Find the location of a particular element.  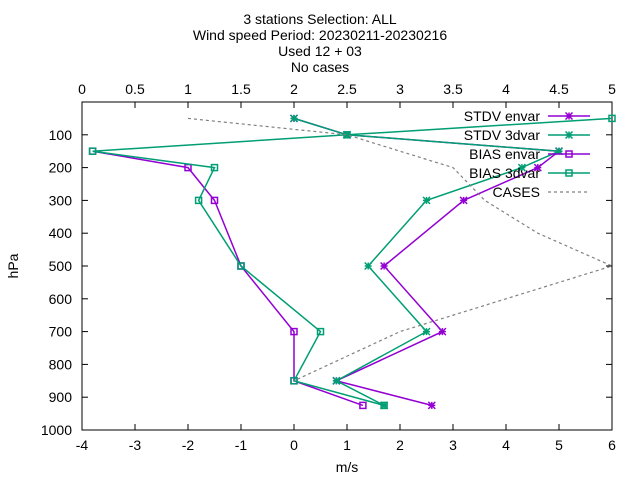

chart-title-line-1: 3 stations Selection: ALL is located at coordinates (320, 19).